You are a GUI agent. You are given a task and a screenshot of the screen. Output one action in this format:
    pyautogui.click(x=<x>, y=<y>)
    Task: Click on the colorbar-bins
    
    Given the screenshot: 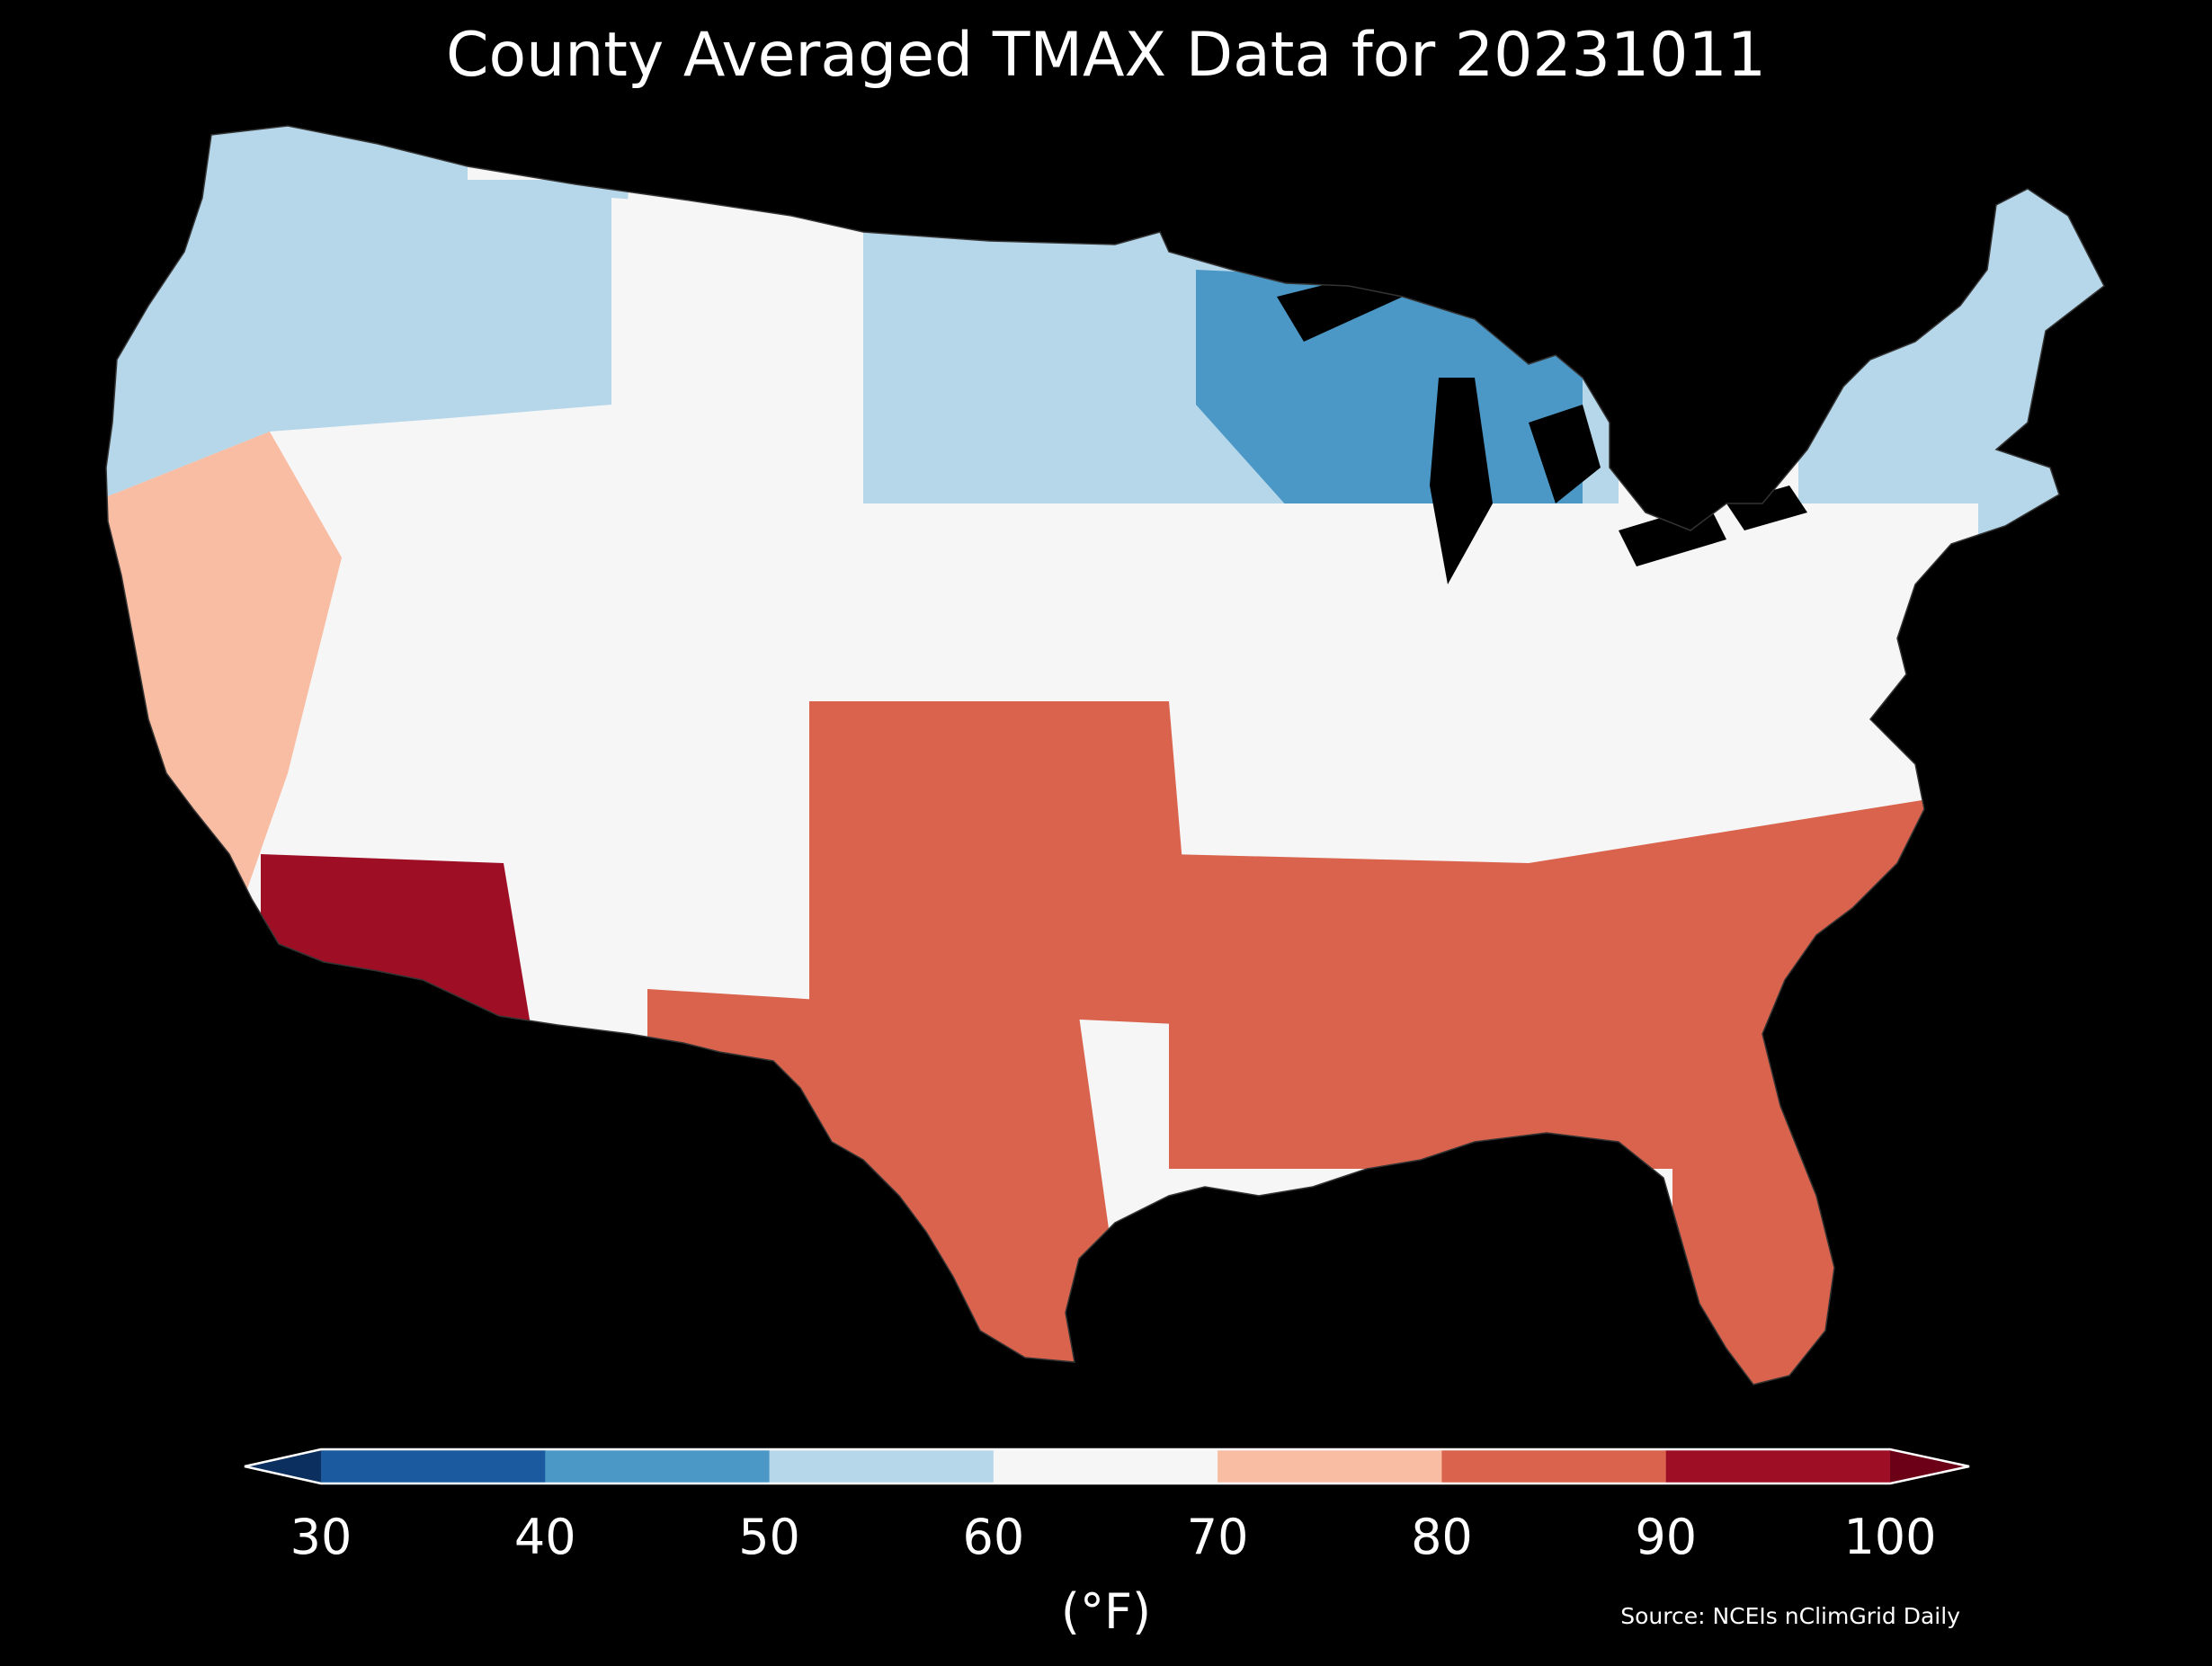 What is the action you would take?
    pyautogui.click(x=1106, y=1466)
    